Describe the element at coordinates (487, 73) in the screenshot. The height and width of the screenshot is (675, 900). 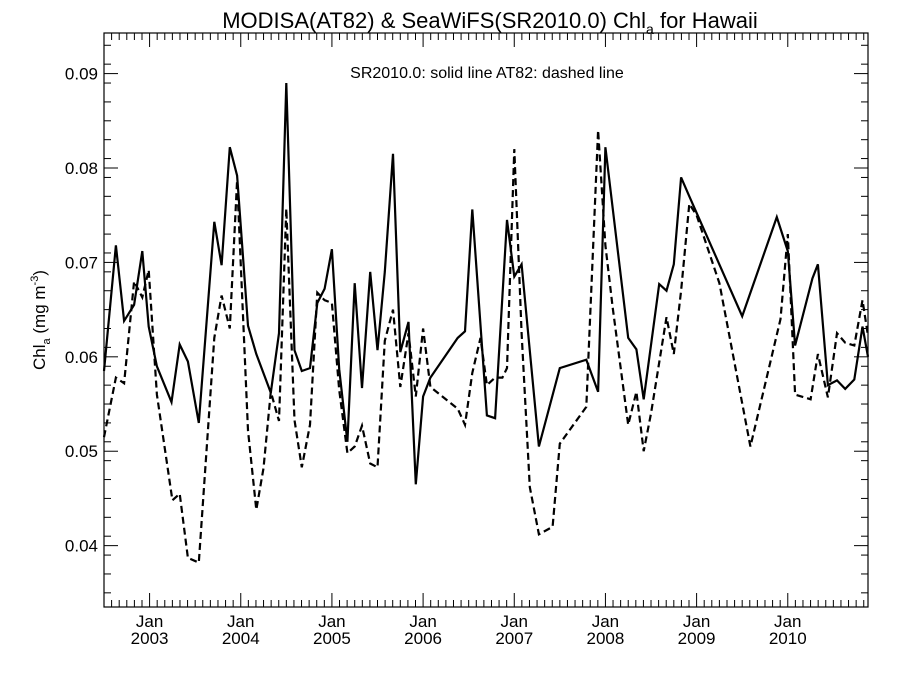
I see `legend-text: SR2010.0: solid line AT82: dashed line` at that location.